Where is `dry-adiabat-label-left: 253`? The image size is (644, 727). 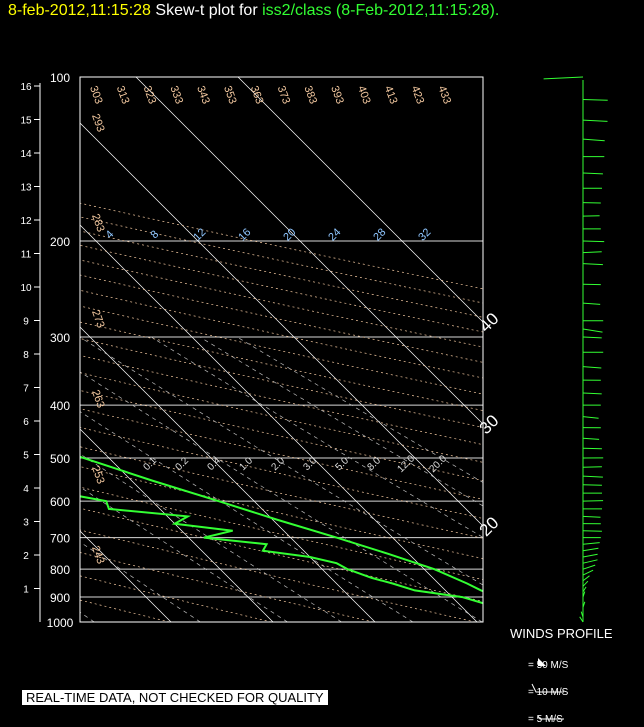
dry-adiabat-label-left: 253 is located at coordinates (98, 474).